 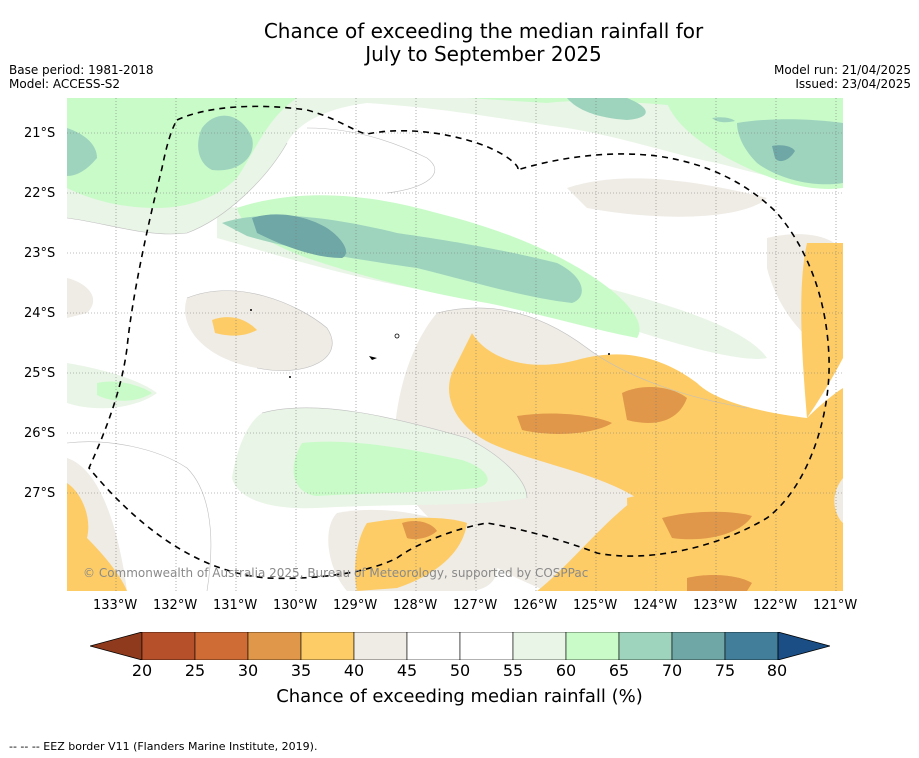 What do you see at coordinates (65, 84) in the screenshot?
I see `model-name: Model: ACCESS-S2` at bounding box center [65, 84].